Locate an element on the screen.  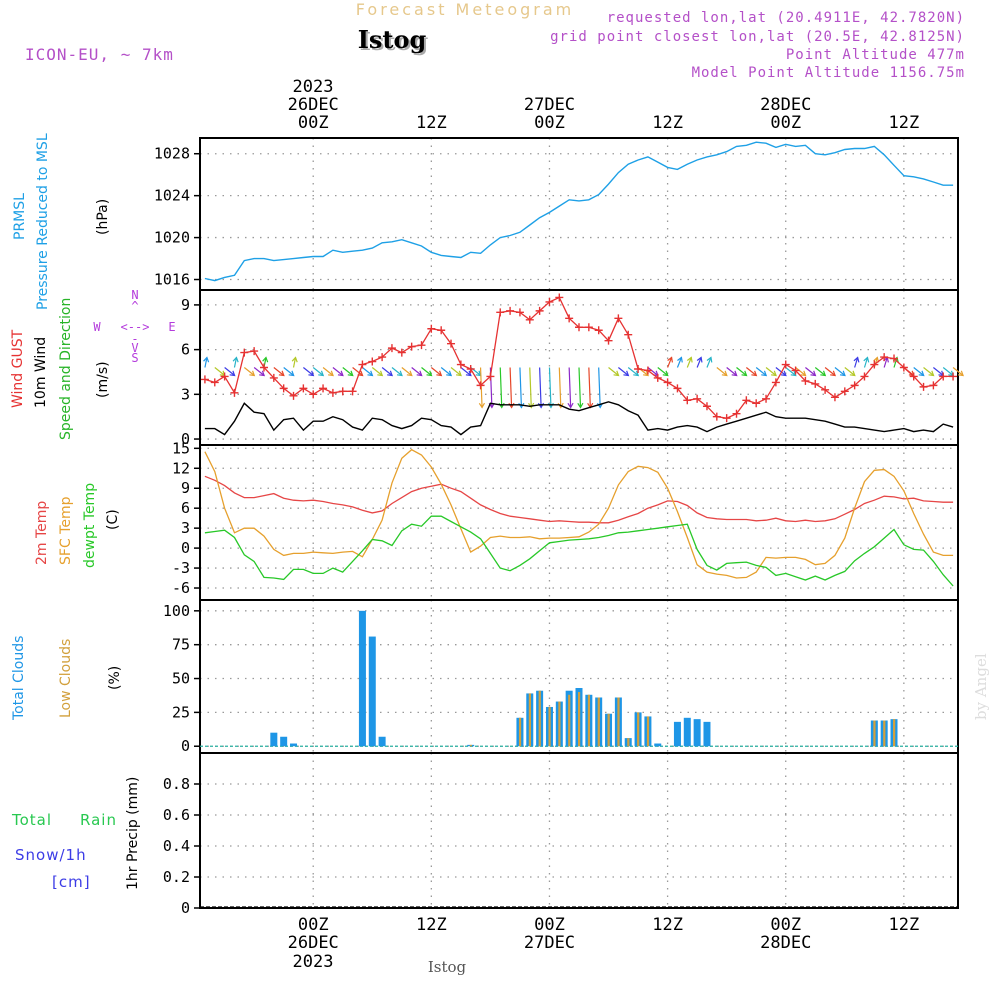
compass-arrows: <--> is located at coordinates (135, 327).